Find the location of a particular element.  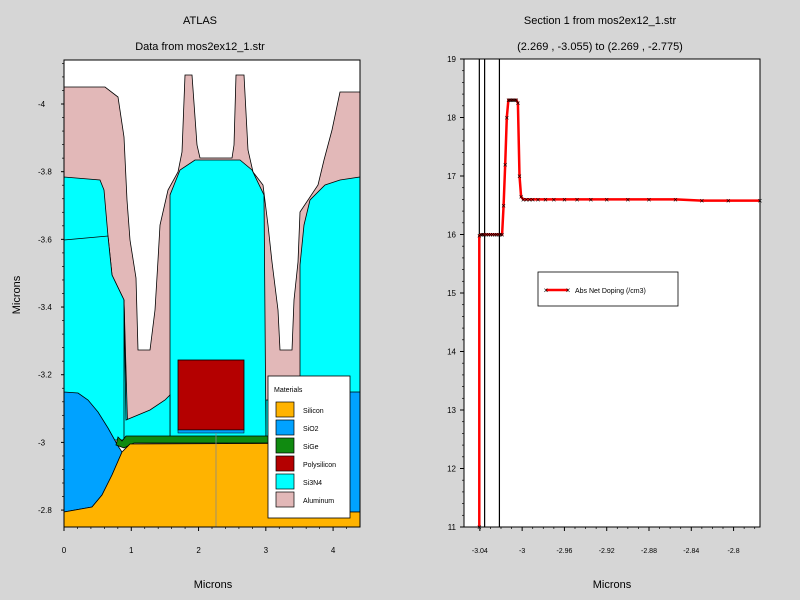

right-ytick-label: 14 is located at coordinates (451, 352).